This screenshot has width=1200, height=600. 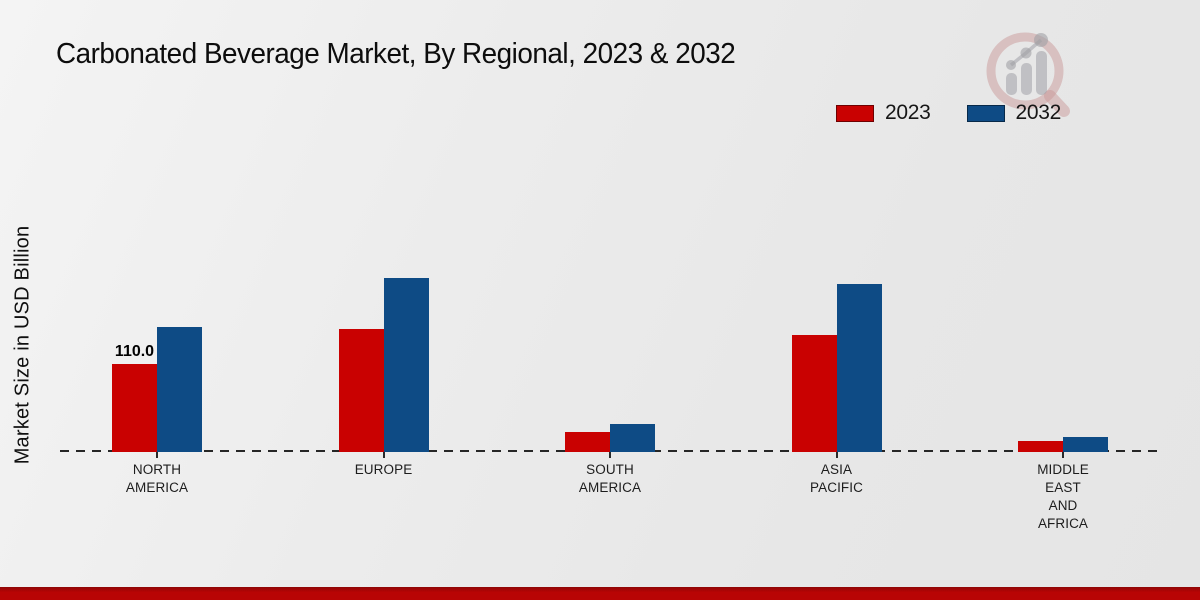 What do you see at coordinates (1063, 497) in the screenshot?
I see `x-tick-label-middle-east-and-africa: MIDDLE EAST AND AFRICA` at bounding box center [1063, 497].